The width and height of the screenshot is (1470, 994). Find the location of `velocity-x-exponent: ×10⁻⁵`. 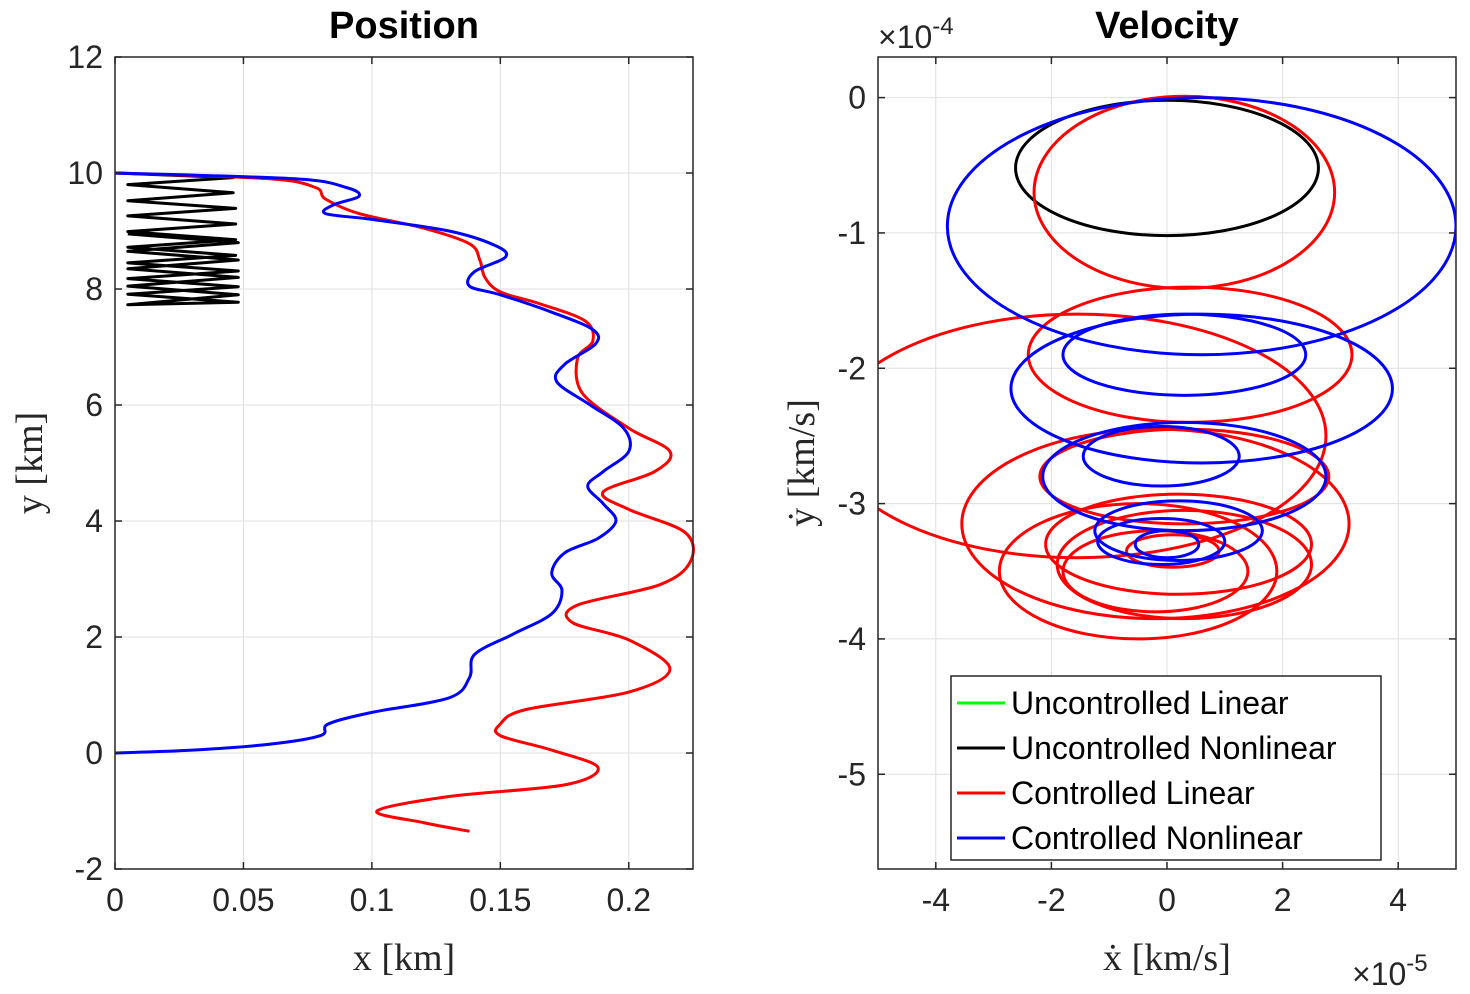

velocity-x-exponent: ×10⁻⁵ is located at coordinates (1390, 971).